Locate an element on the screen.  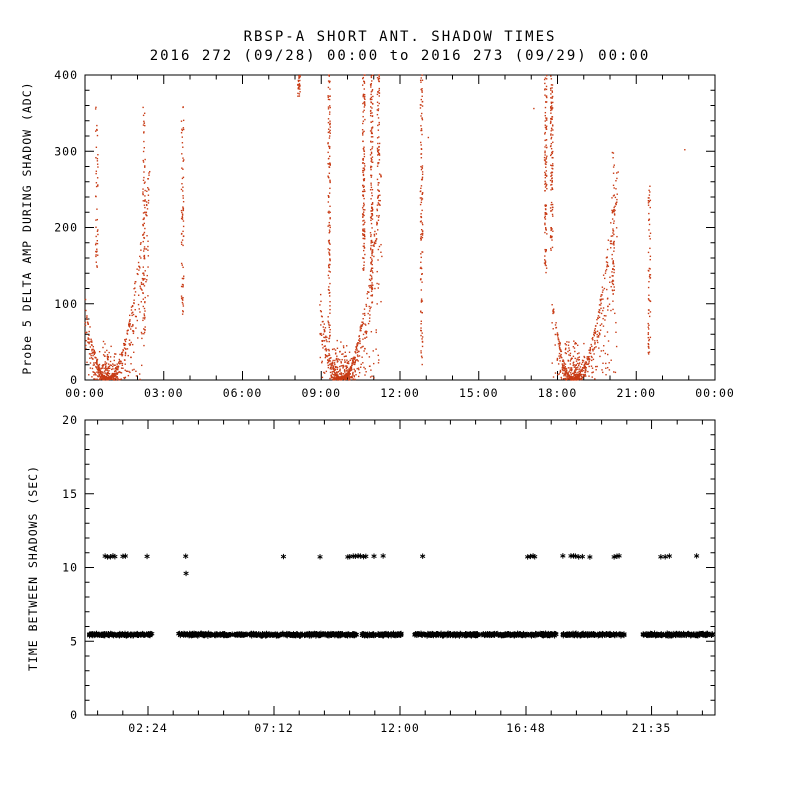
x-tick-label: 21:00 is located at coordinates (636, 393).